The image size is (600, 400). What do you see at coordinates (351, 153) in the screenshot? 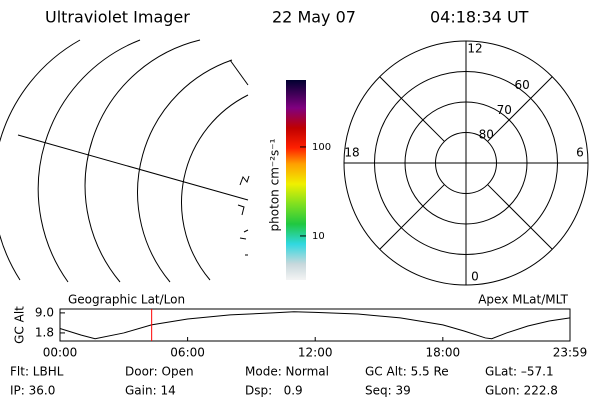
I see `mlt-label: 18` at bounding box center [351, 153].